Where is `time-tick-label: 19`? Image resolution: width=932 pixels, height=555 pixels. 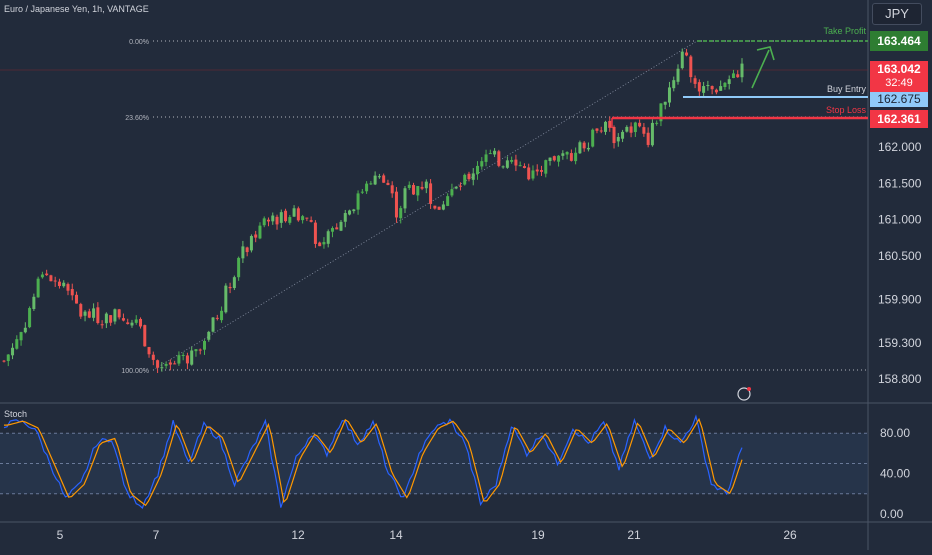
time-tick-label: 19 is located at coordinates (538, 535).